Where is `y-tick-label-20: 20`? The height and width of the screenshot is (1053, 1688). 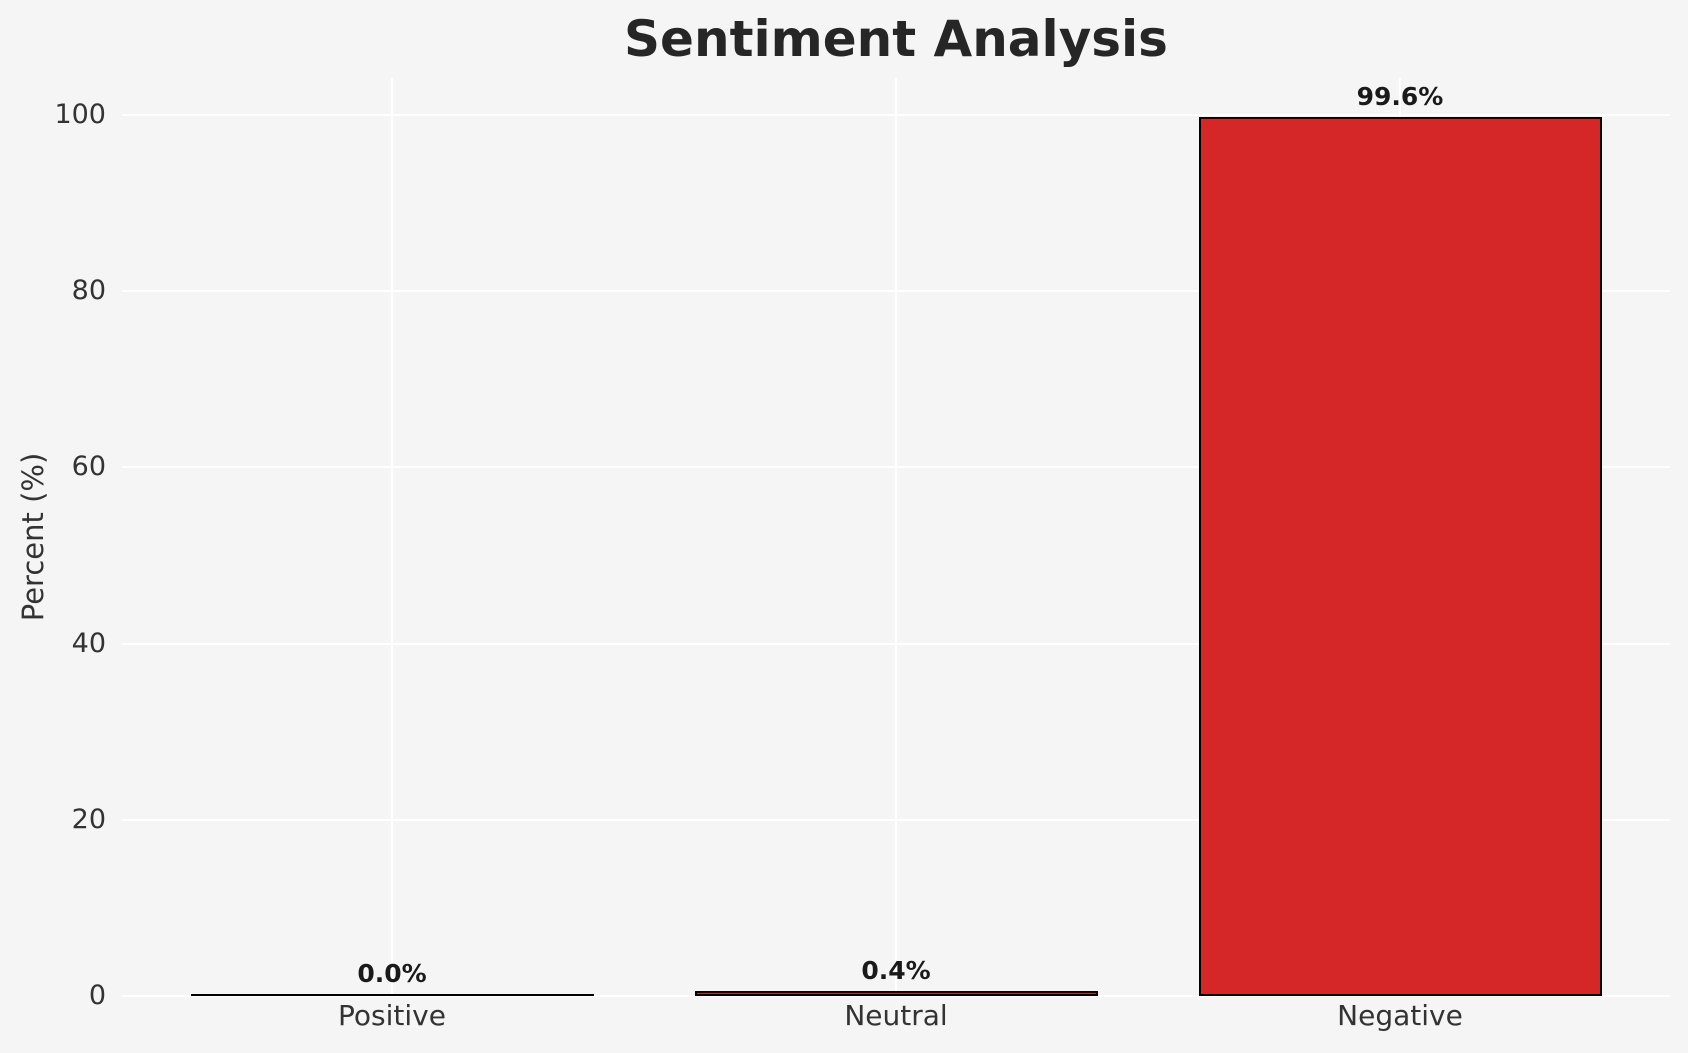
y-tick-label-20: 20 is located at coordinates (88, 819).